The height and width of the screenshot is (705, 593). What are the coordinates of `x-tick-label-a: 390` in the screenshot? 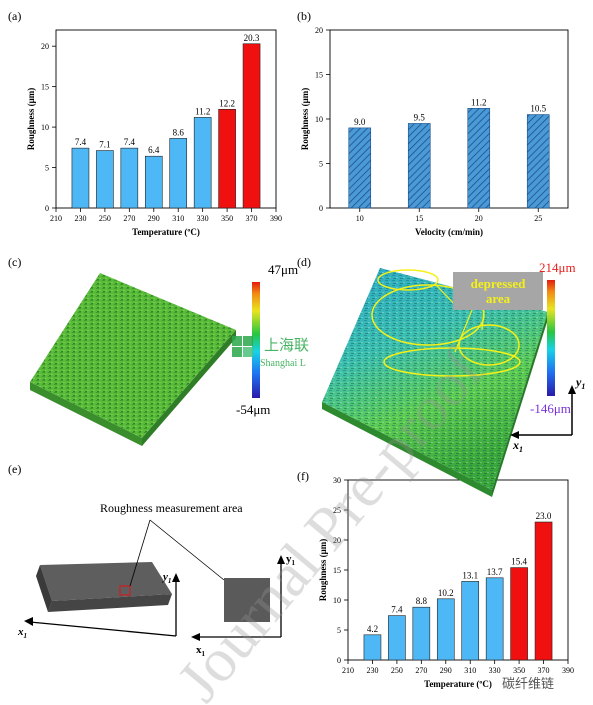 It's located at (276, 218).